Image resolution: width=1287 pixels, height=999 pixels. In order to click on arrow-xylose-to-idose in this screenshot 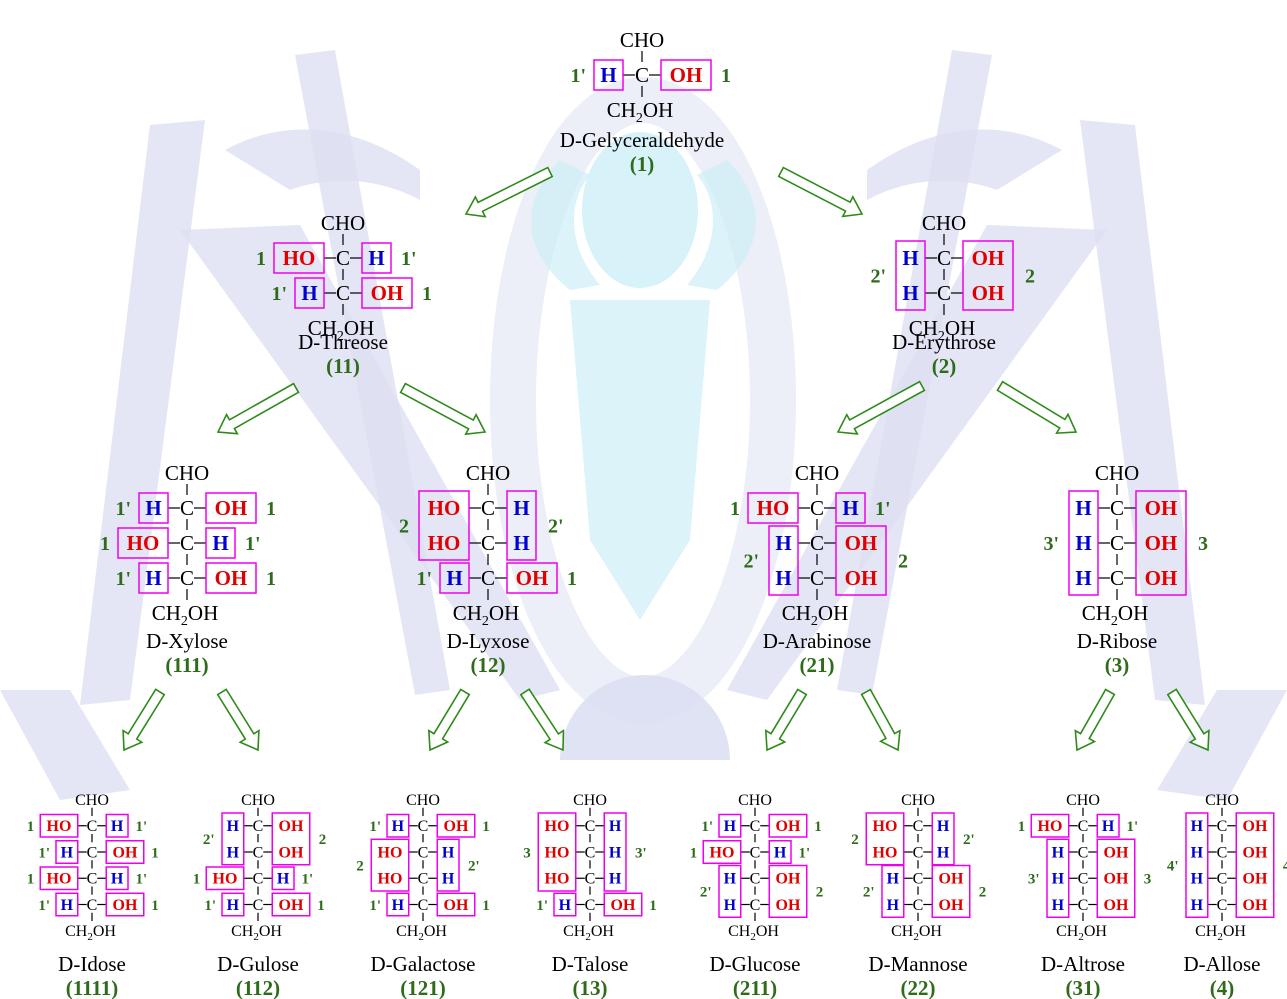, I will do `click(144, 720)`.